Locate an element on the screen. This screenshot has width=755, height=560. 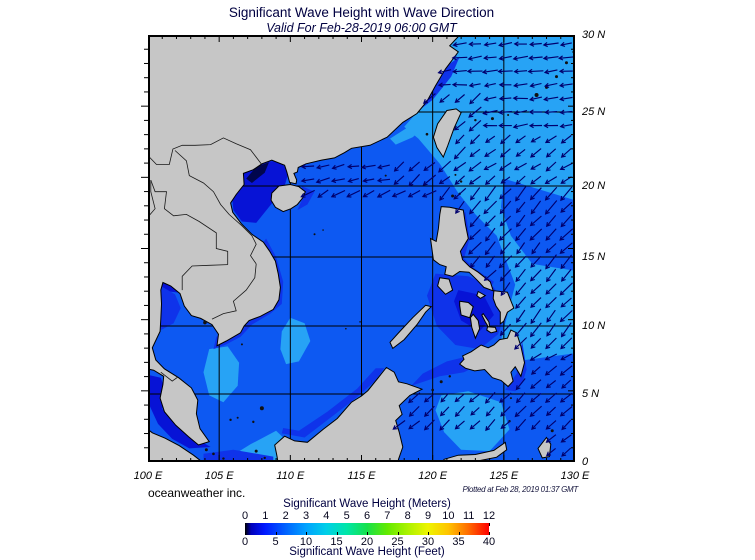
sea-patch-andaman-corner is located at coordinates (136, 377).